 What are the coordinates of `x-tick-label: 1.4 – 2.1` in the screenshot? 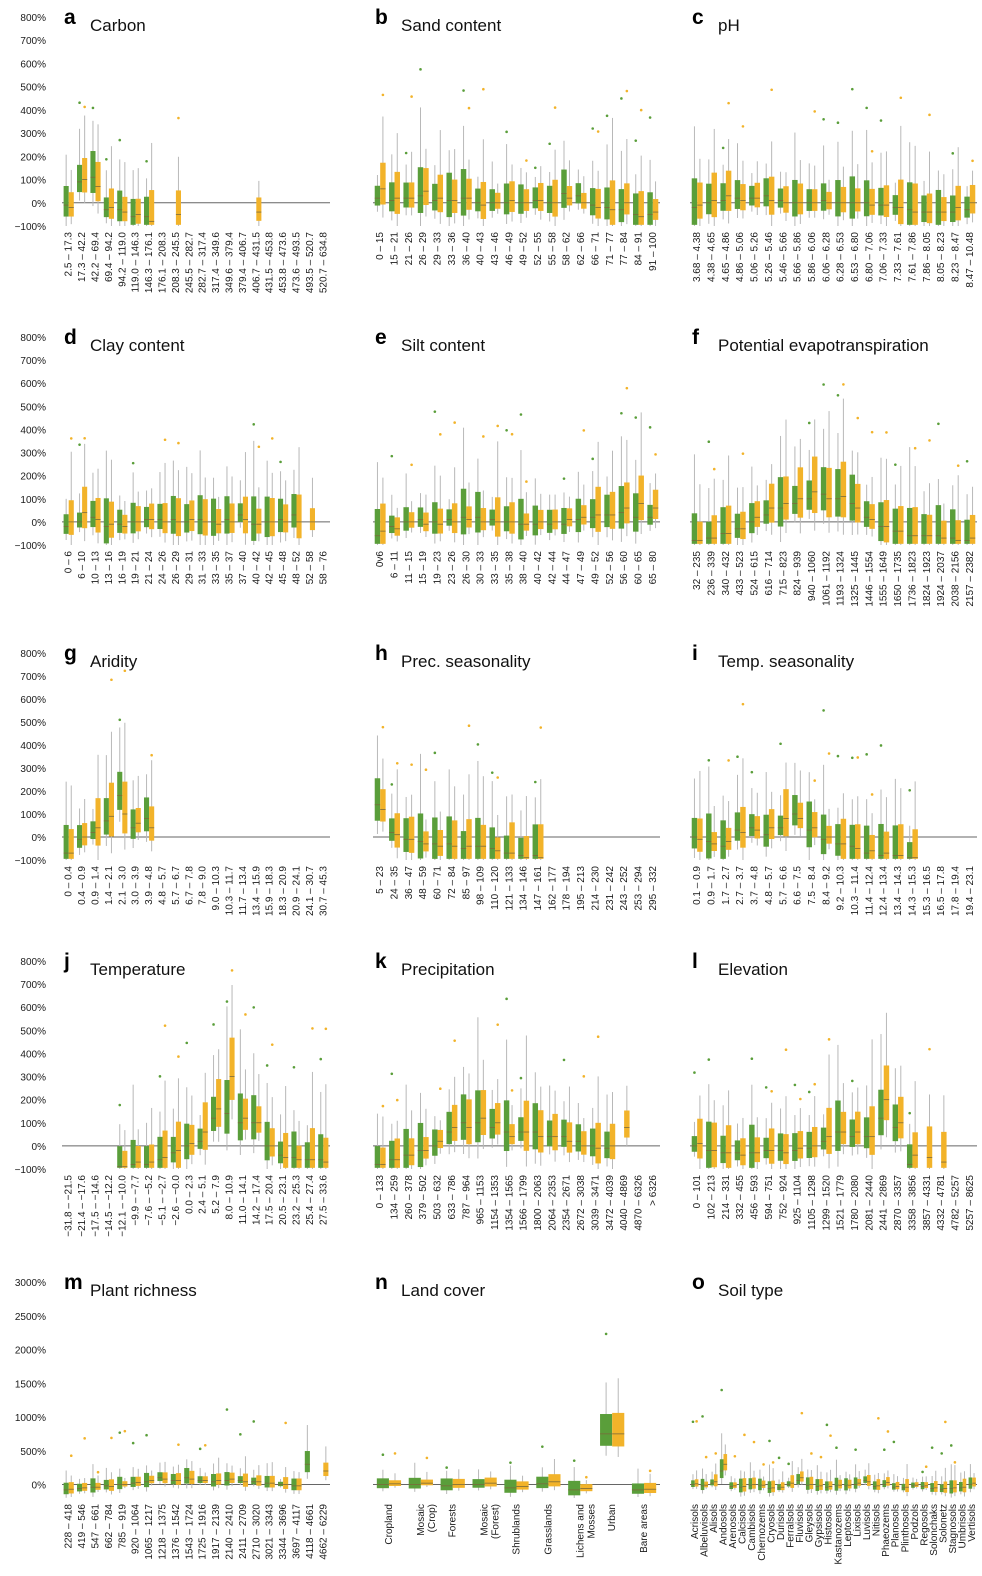 It's located at (109, 885).